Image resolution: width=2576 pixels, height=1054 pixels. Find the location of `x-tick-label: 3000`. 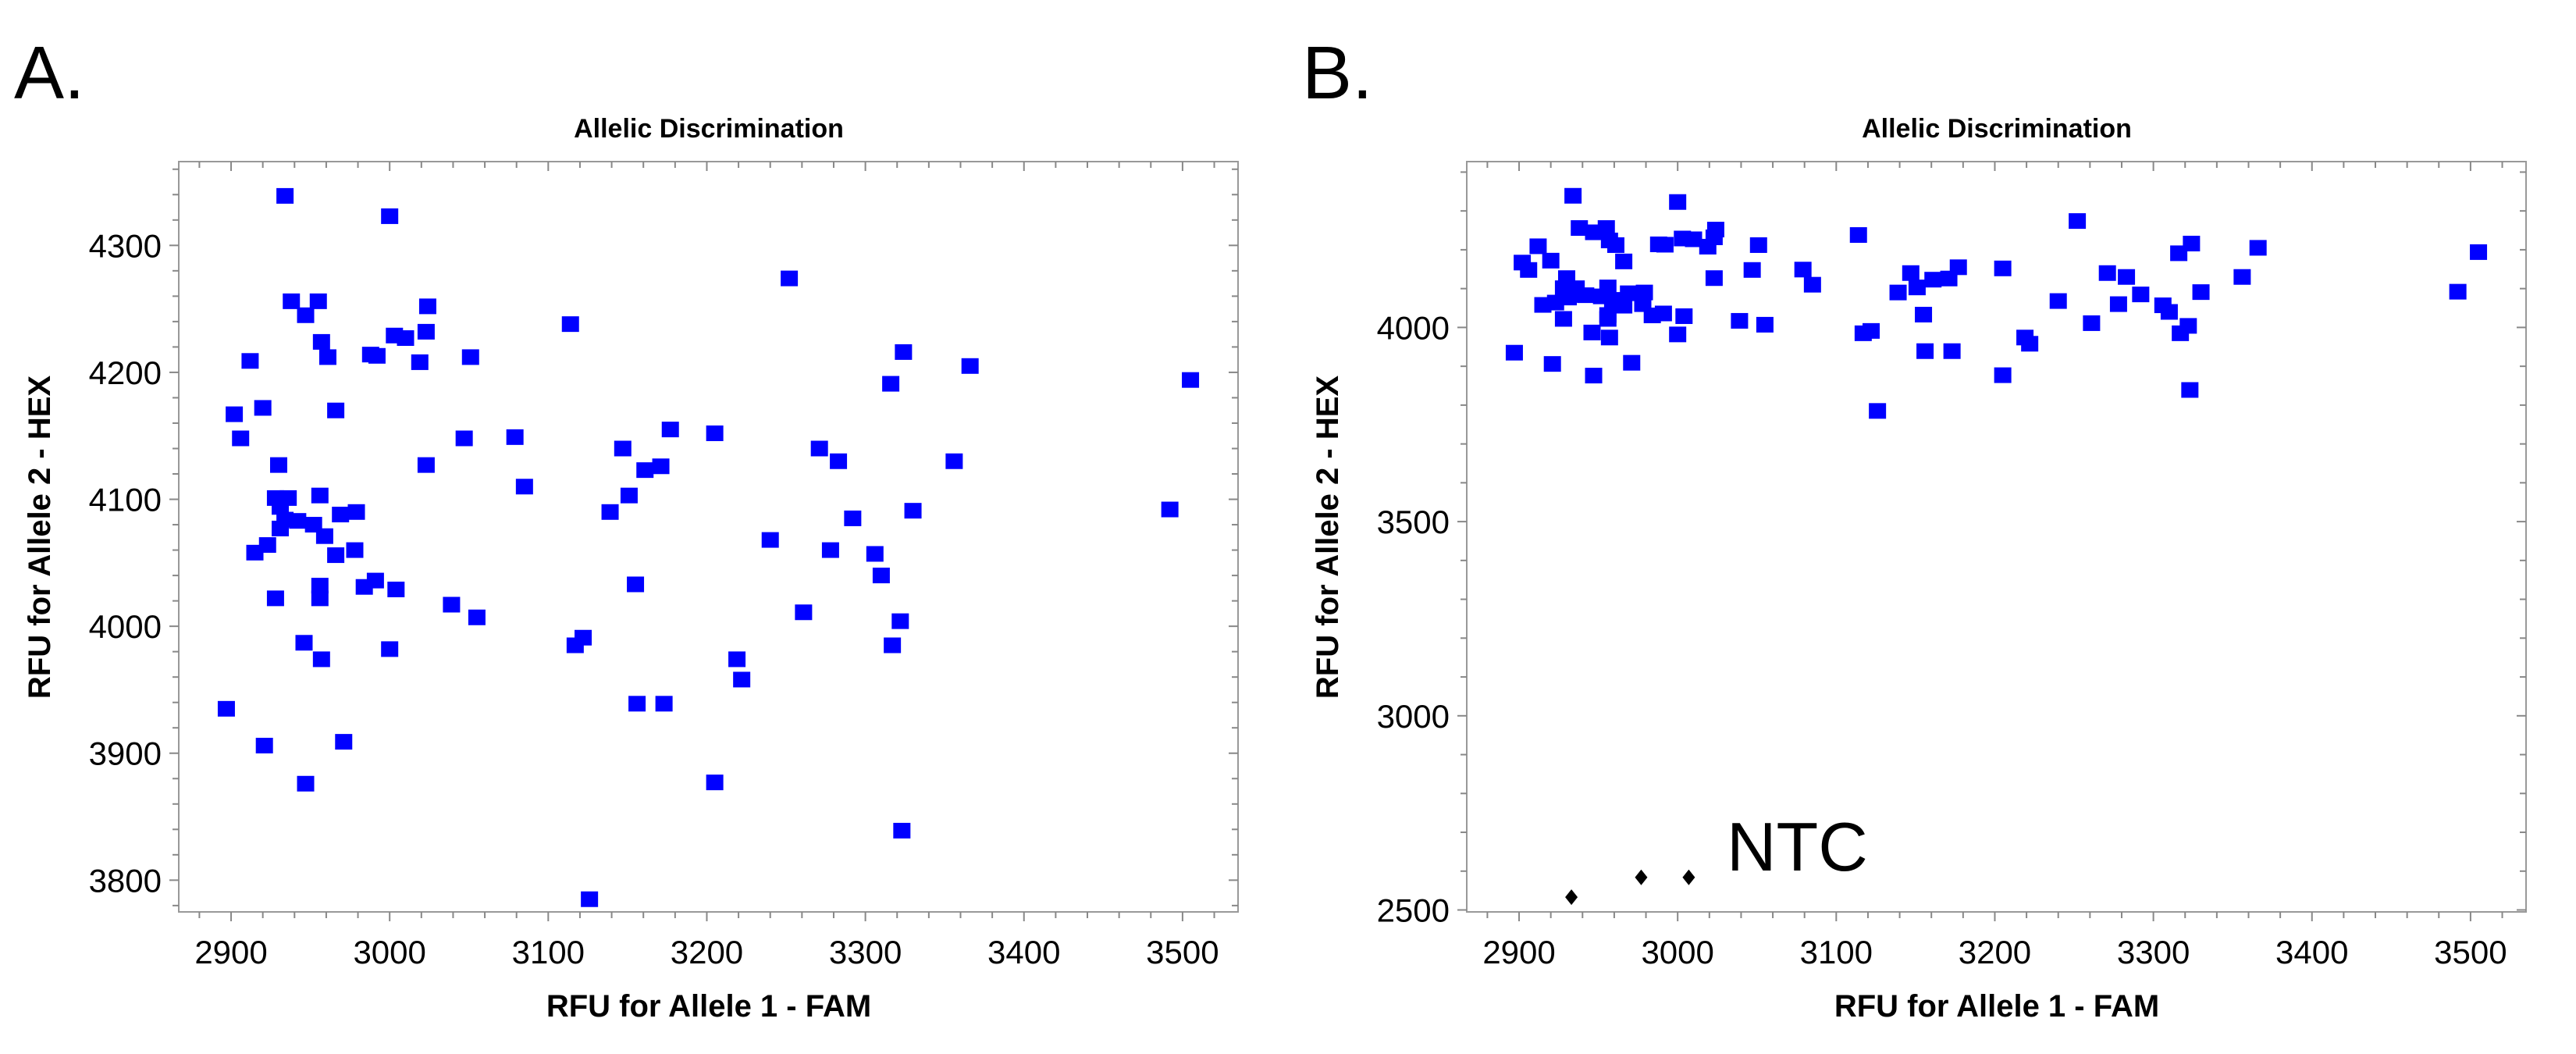

x-tick-label: 3000 is located at coordinates (1677, 952).